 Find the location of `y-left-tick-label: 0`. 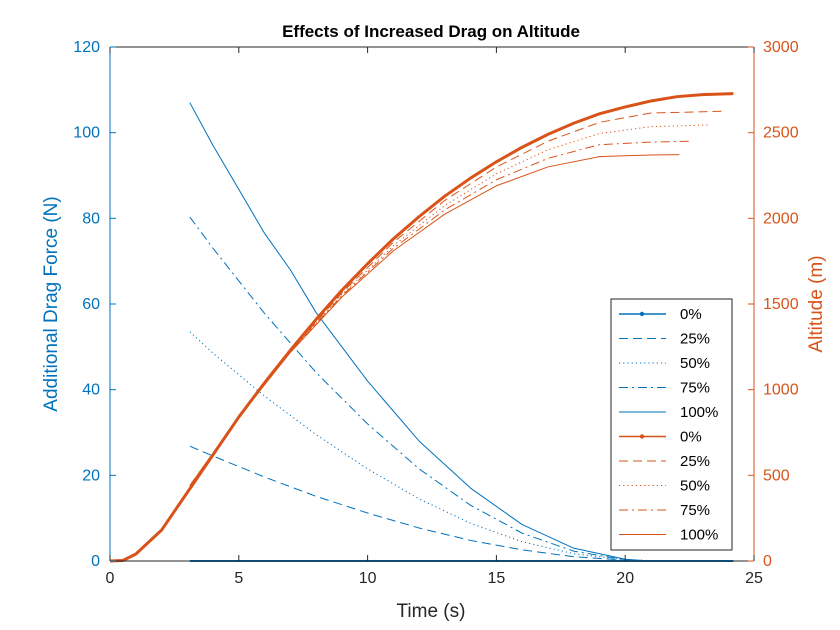

y-left-tick-label: 0 is located at coordinates (95, 561).